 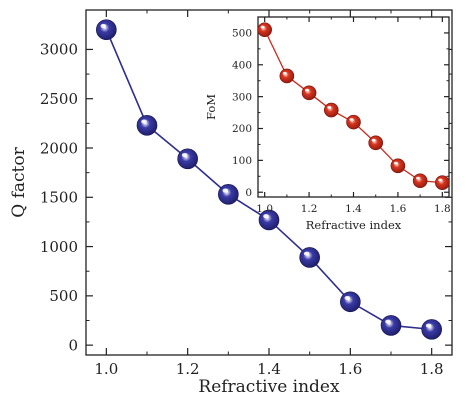 I want to click on inset-x-axis-title: Refractive index, so click(x=354, y=225).